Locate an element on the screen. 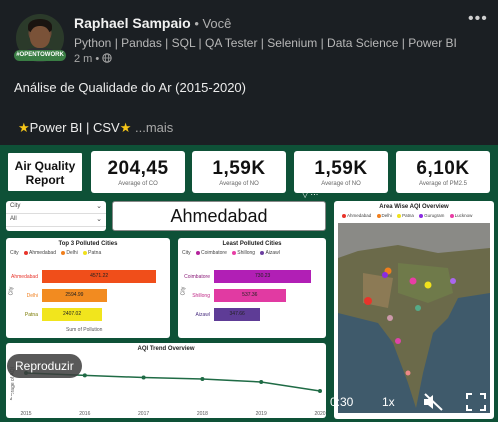  kpi-label: Average of CO is located at coordinates (138, 184).